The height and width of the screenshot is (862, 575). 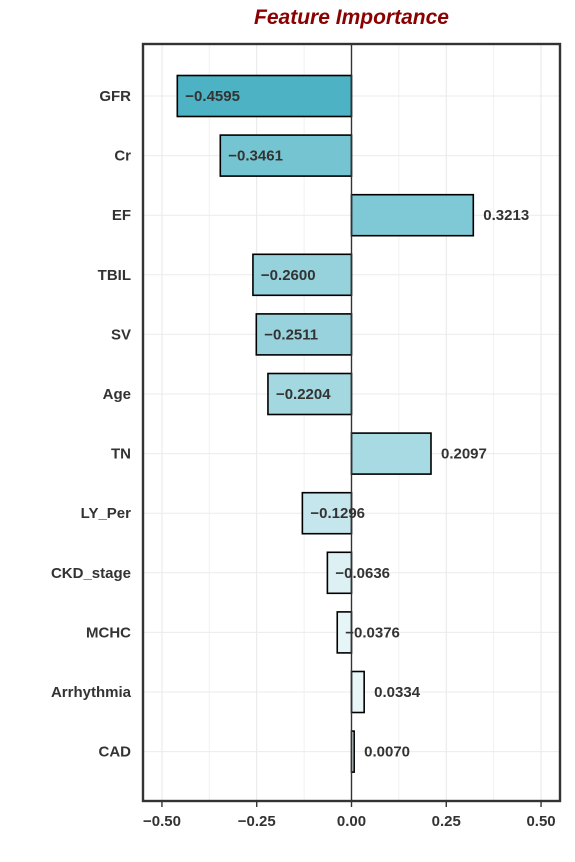 I want to click on y-tick-label: CAD, so click(x=115, y=752).